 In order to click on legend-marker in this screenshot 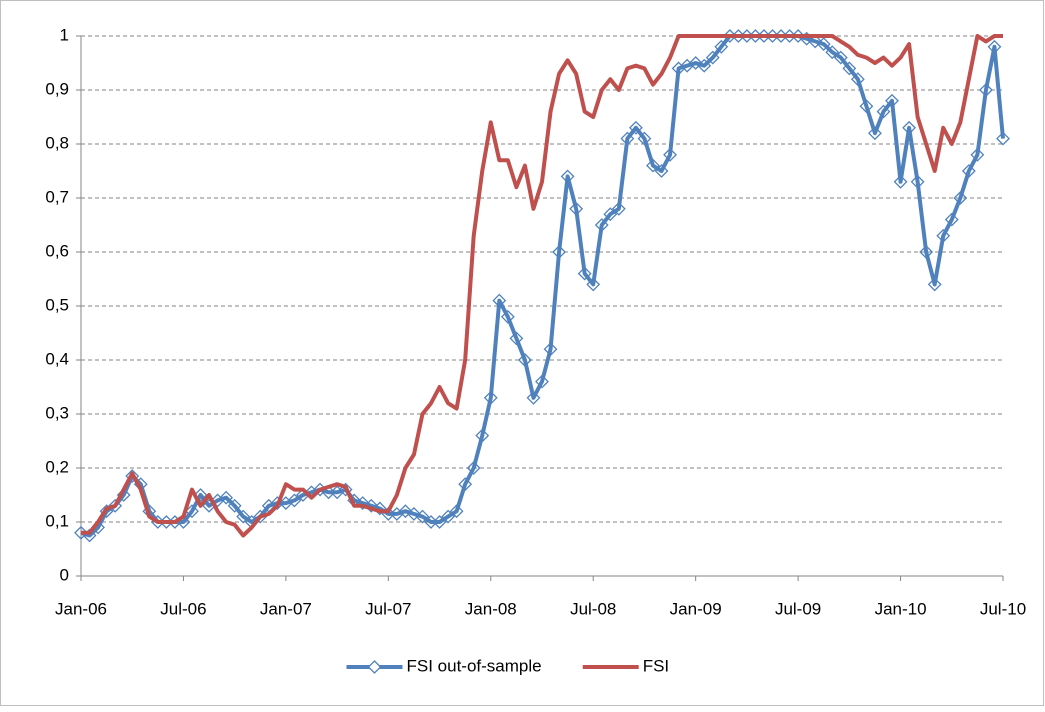, I will do `click(374, 667)`.